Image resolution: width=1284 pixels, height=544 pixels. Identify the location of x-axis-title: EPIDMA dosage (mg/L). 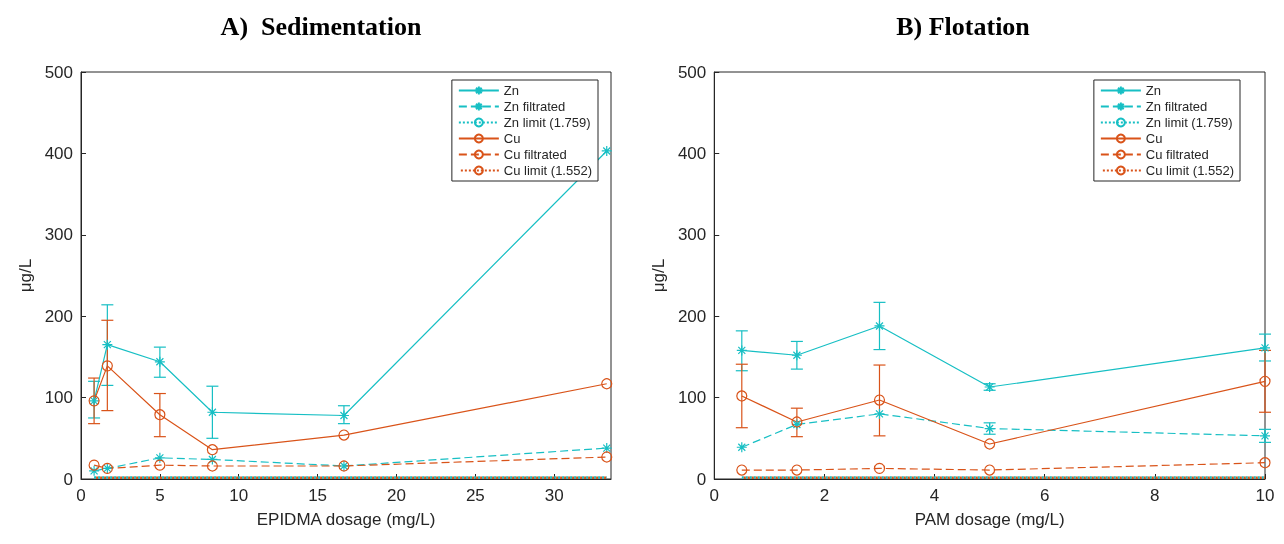
(346, 519).